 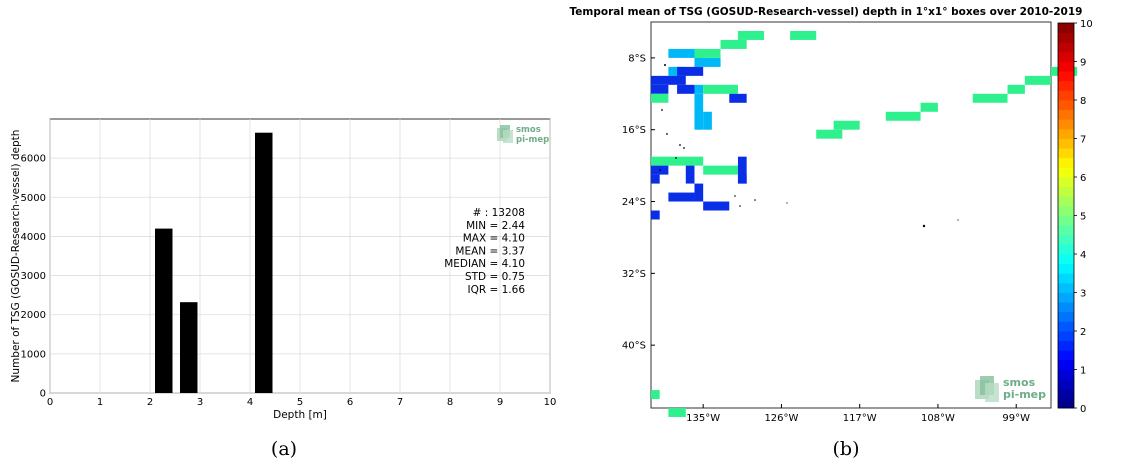 I want to click on map-y-tick-label: 24°S, so click(x=634, y=202).